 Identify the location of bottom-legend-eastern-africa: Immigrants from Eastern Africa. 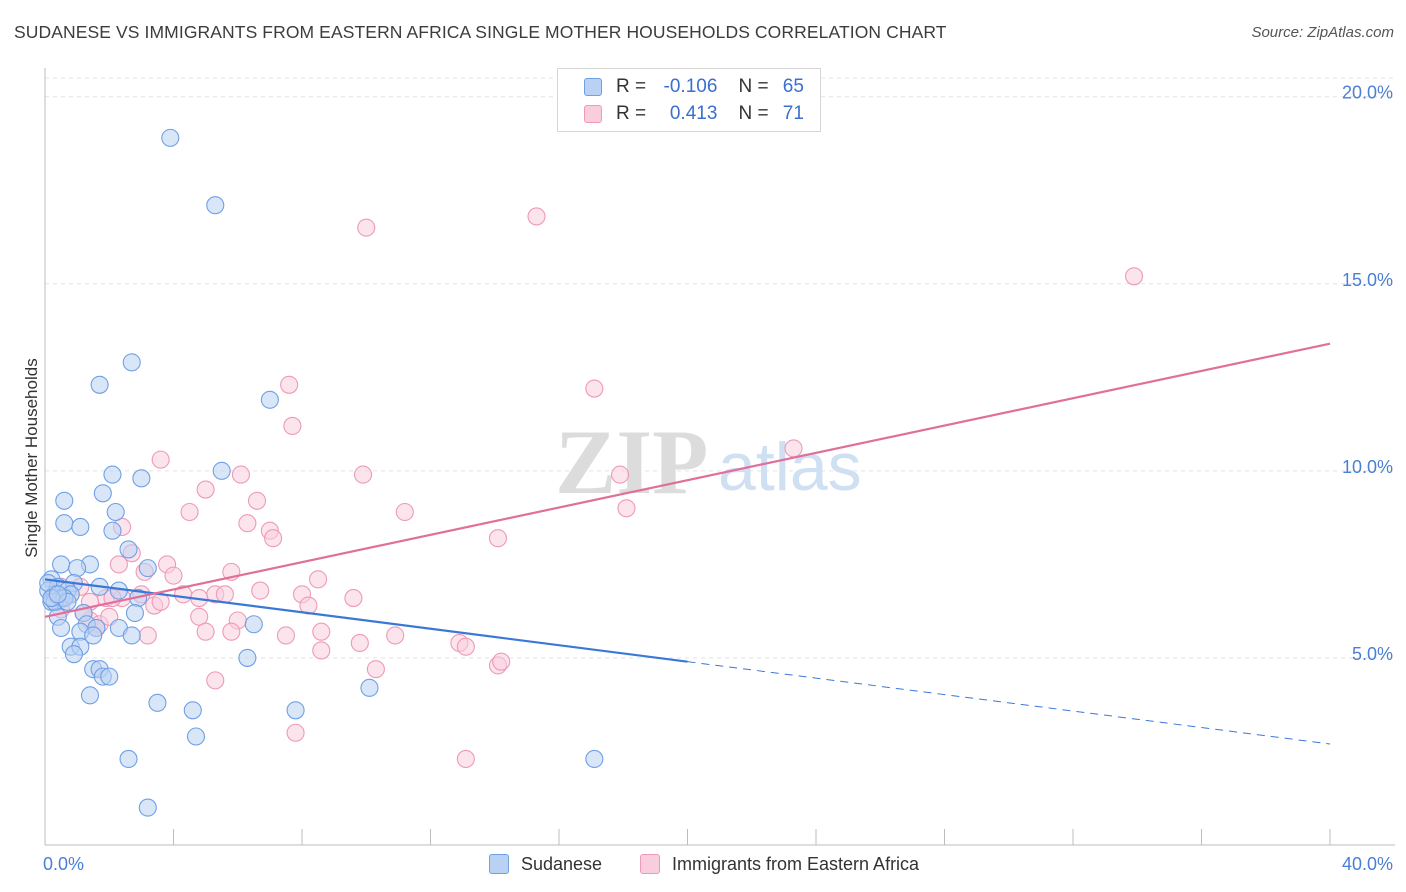
(779, 864).